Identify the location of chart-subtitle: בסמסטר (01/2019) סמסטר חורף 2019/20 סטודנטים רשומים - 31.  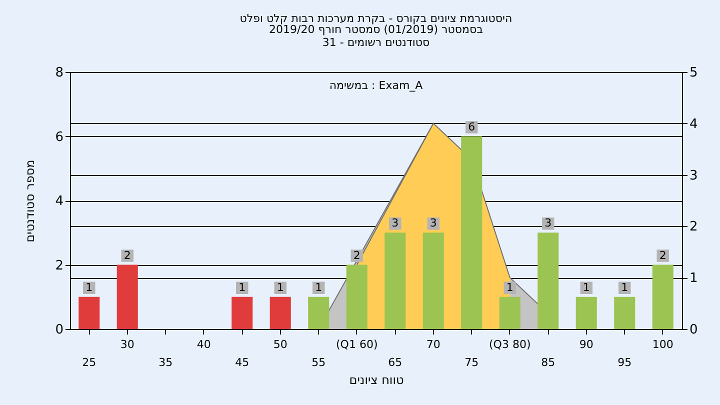
(376, 36).